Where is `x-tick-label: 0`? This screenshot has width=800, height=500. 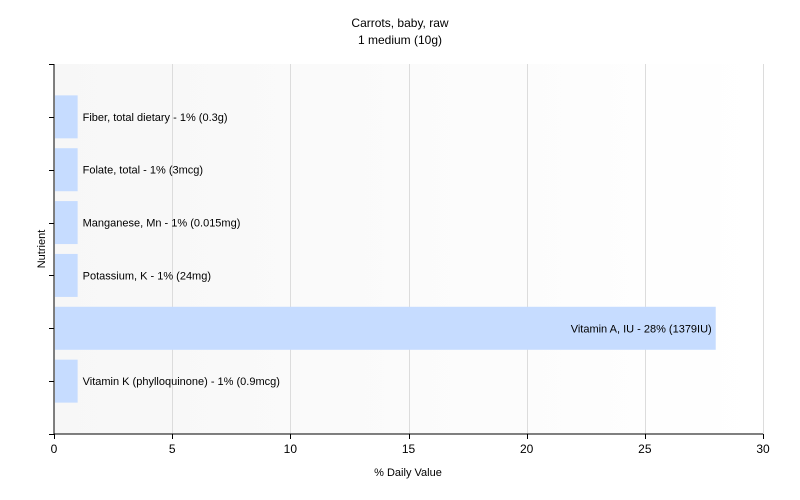 x-tick-label: 0 is located at coordinates (54, 449).